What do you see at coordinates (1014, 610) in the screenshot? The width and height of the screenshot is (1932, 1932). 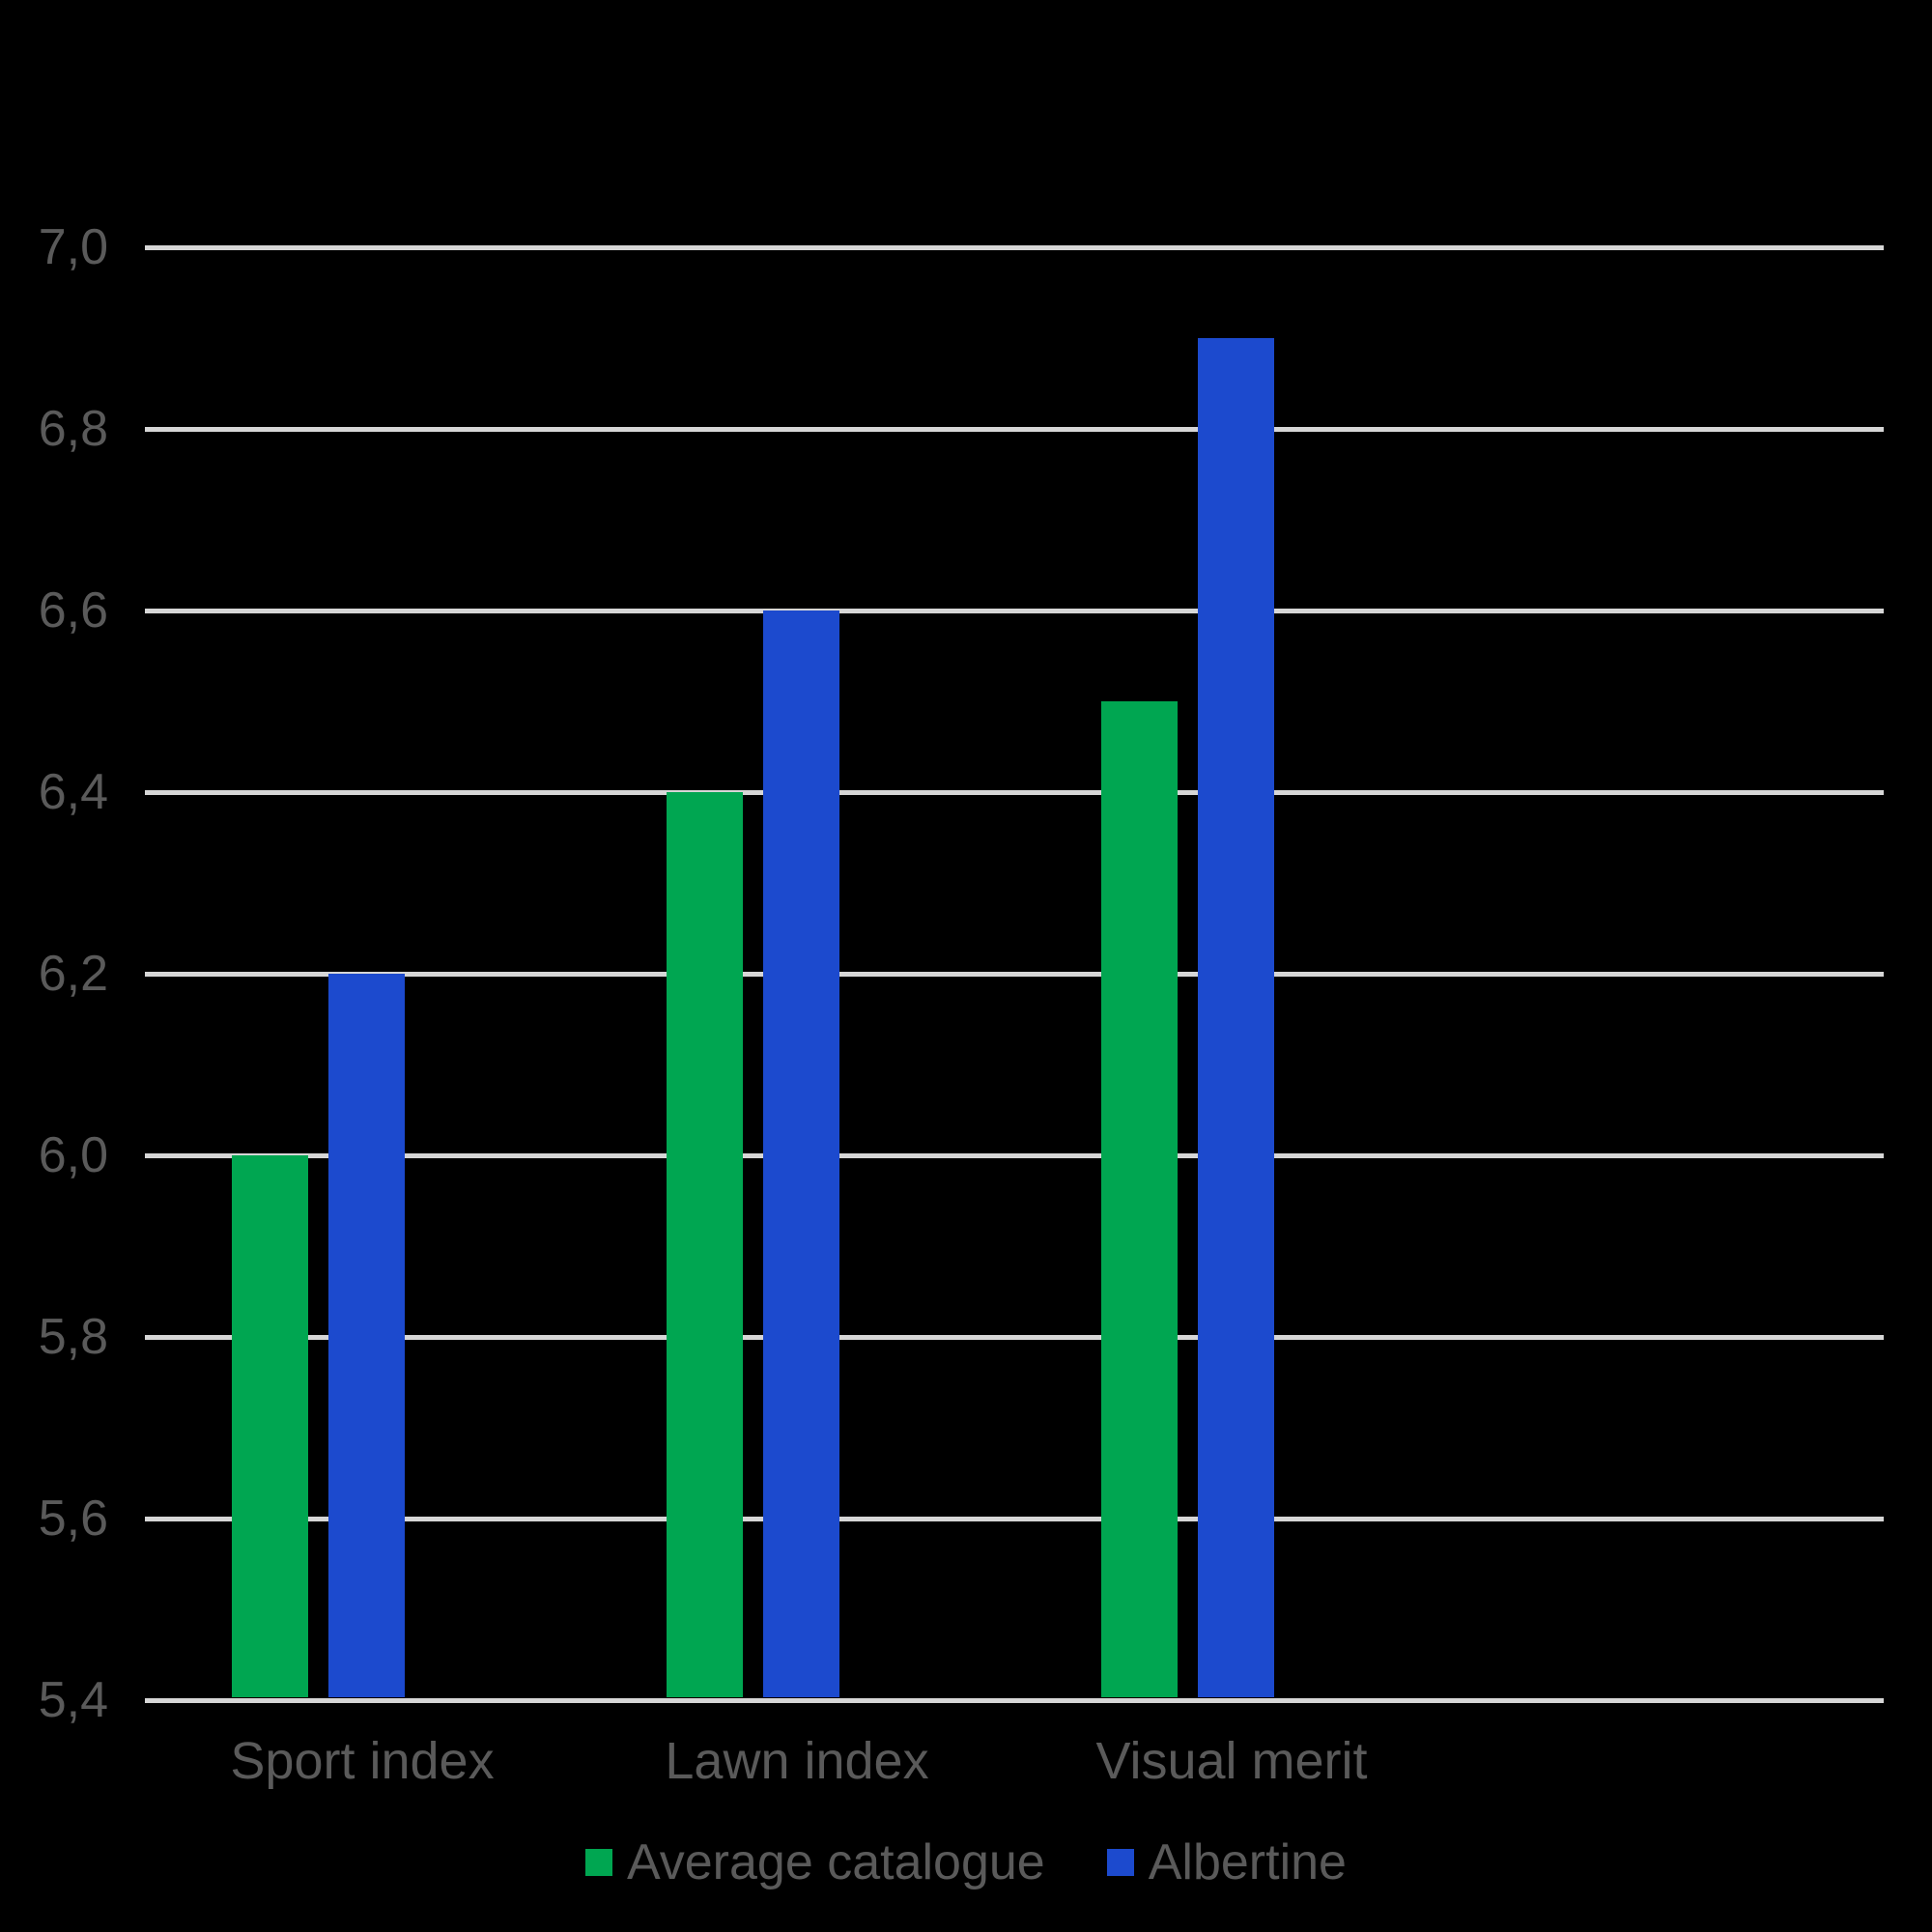 I see `gridline-6,6` at bounding box center [1014, 610].